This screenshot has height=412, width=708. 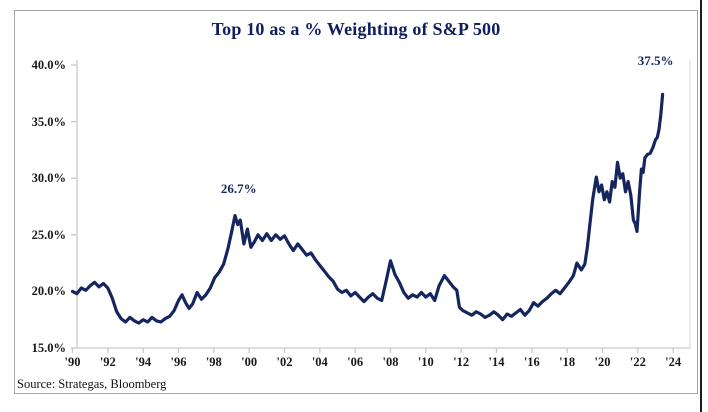 What do you see at coordinates (355, 362) in the screenshot?
I see `x-tick-label: '06` at bounding box center [355, 362].